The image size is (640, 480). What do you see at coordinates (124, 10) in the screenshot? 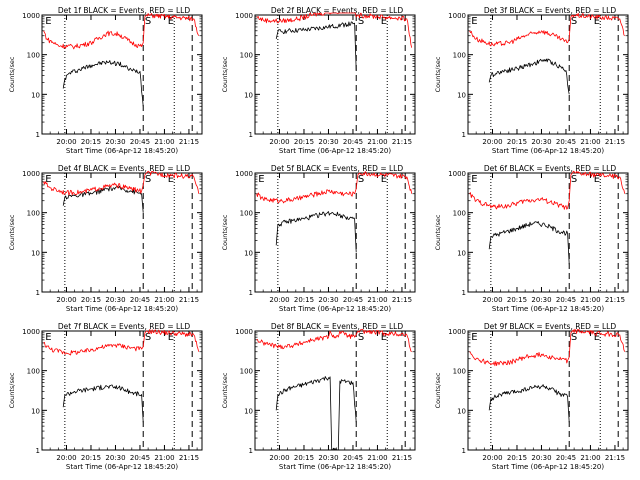
I see `panel-title: Det 1f BLACK = Events, RED = LLD` at bounding box center [124, 10].